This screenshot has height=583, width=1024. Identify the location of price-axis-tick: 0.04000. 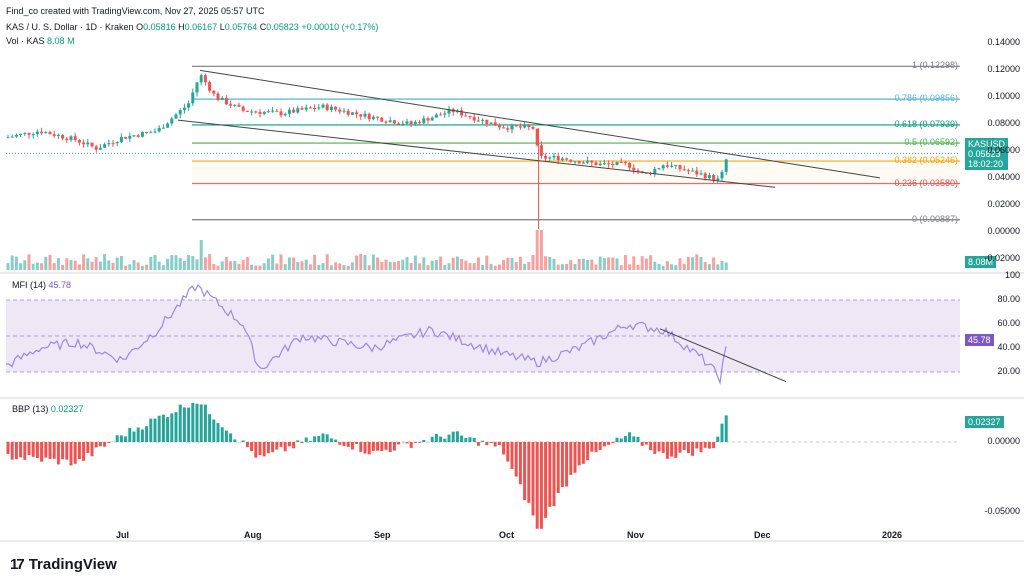
(1003, 176).